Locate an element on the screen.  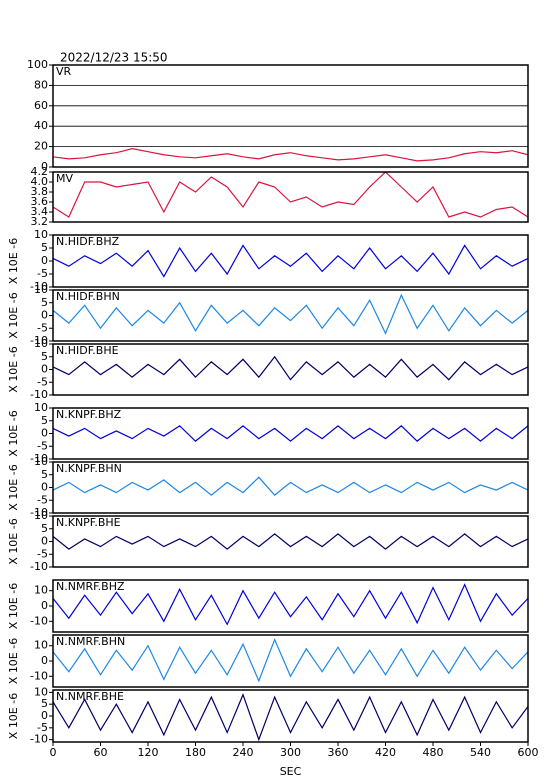
y-tick-label: 80 is located at coordinates (41, 84).